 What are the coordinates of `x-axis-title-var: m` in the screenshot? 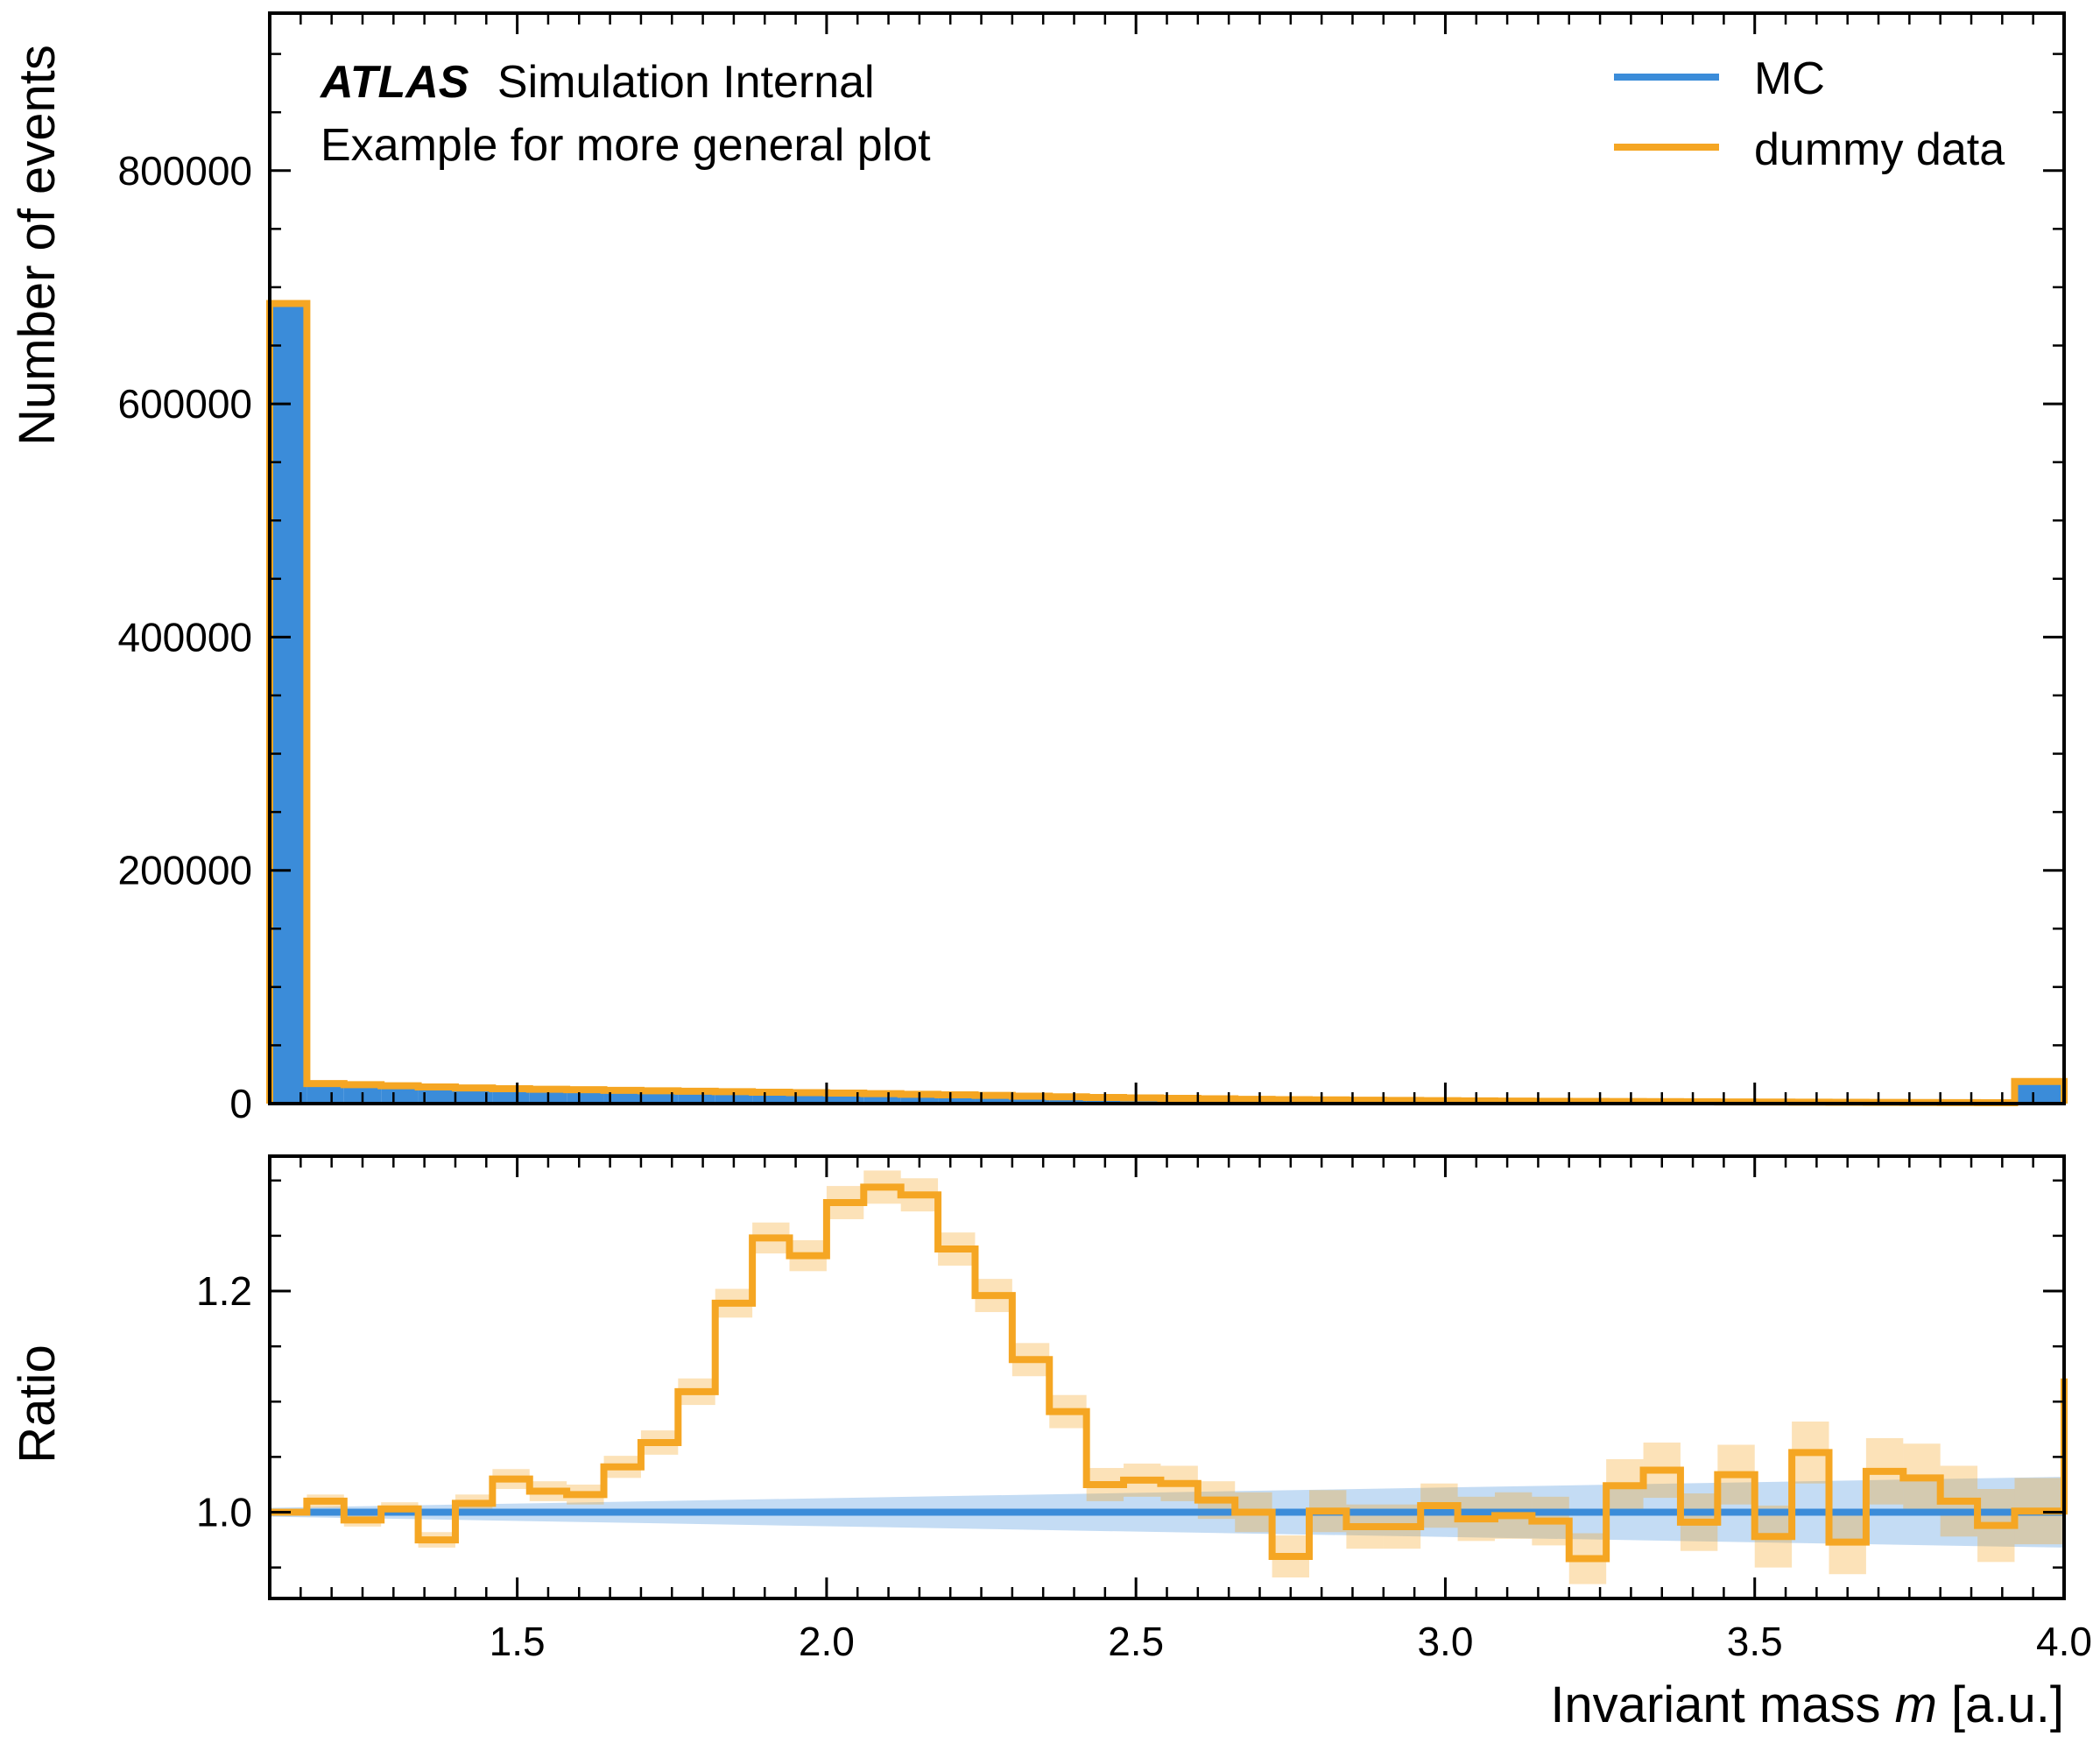 It's located at (1916, 1704).